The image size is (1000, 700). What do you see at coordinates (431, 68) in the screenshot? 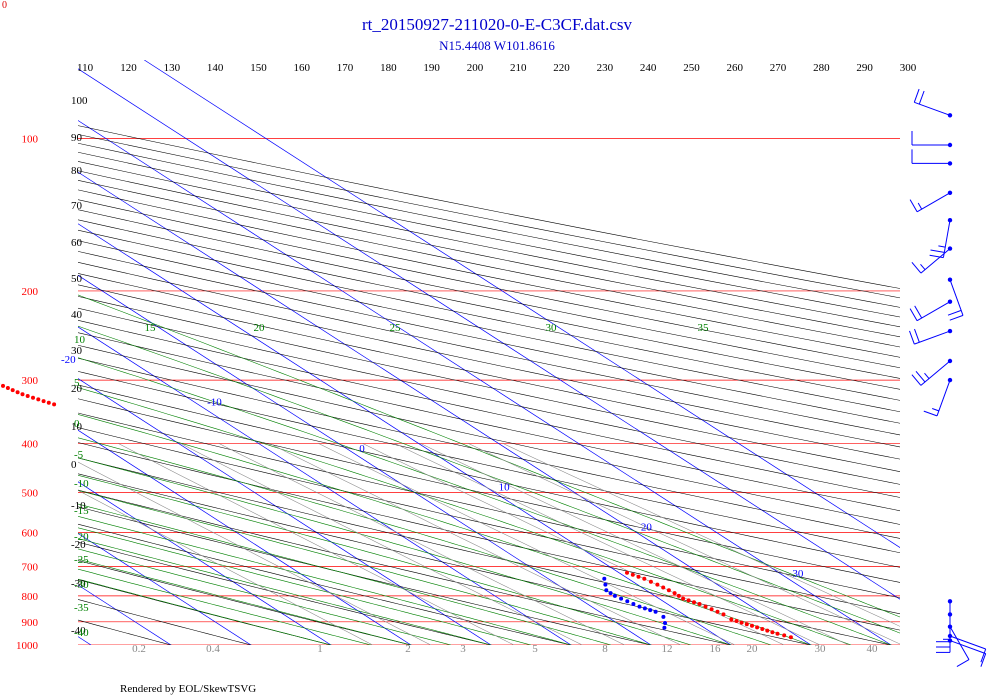
I see `theta-label: 190` at bounding box center [431, 68].